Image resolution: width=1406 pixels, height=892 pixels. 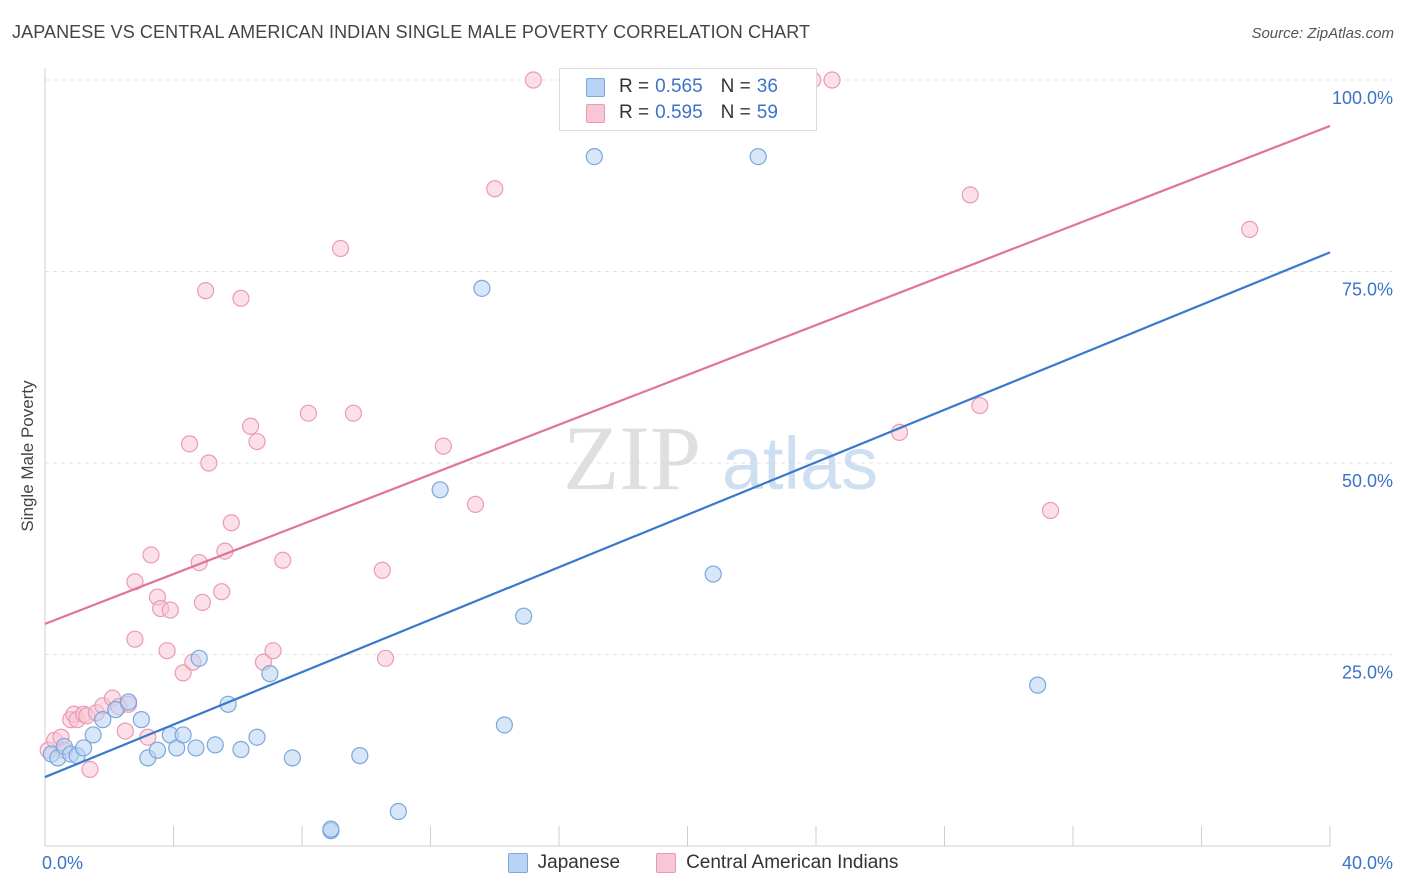 What do you see at coordinates (767, 86) in the screenshot?
I see `legend-n-value-japanese: 36` at bounding box center [767, 86].